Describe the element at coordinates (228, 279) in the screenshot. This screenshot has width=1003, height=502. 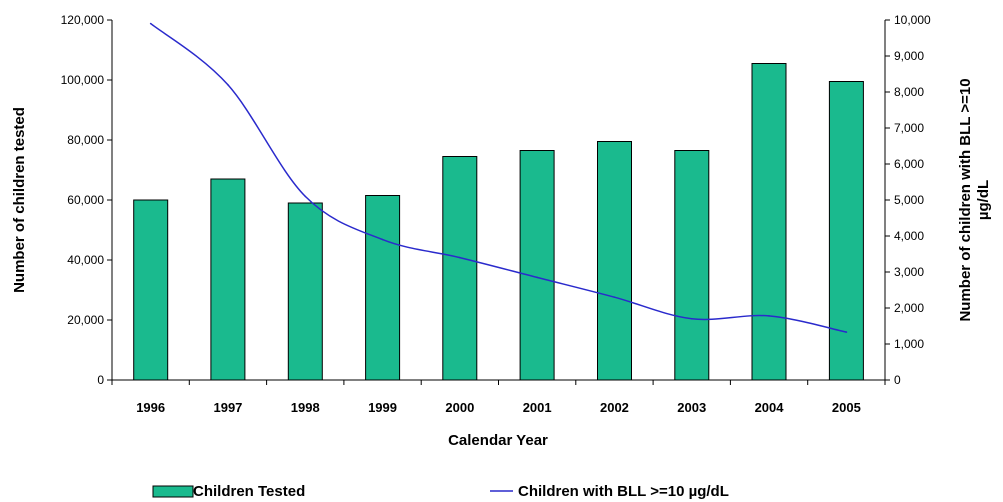
I see `bar-1997` at that location.